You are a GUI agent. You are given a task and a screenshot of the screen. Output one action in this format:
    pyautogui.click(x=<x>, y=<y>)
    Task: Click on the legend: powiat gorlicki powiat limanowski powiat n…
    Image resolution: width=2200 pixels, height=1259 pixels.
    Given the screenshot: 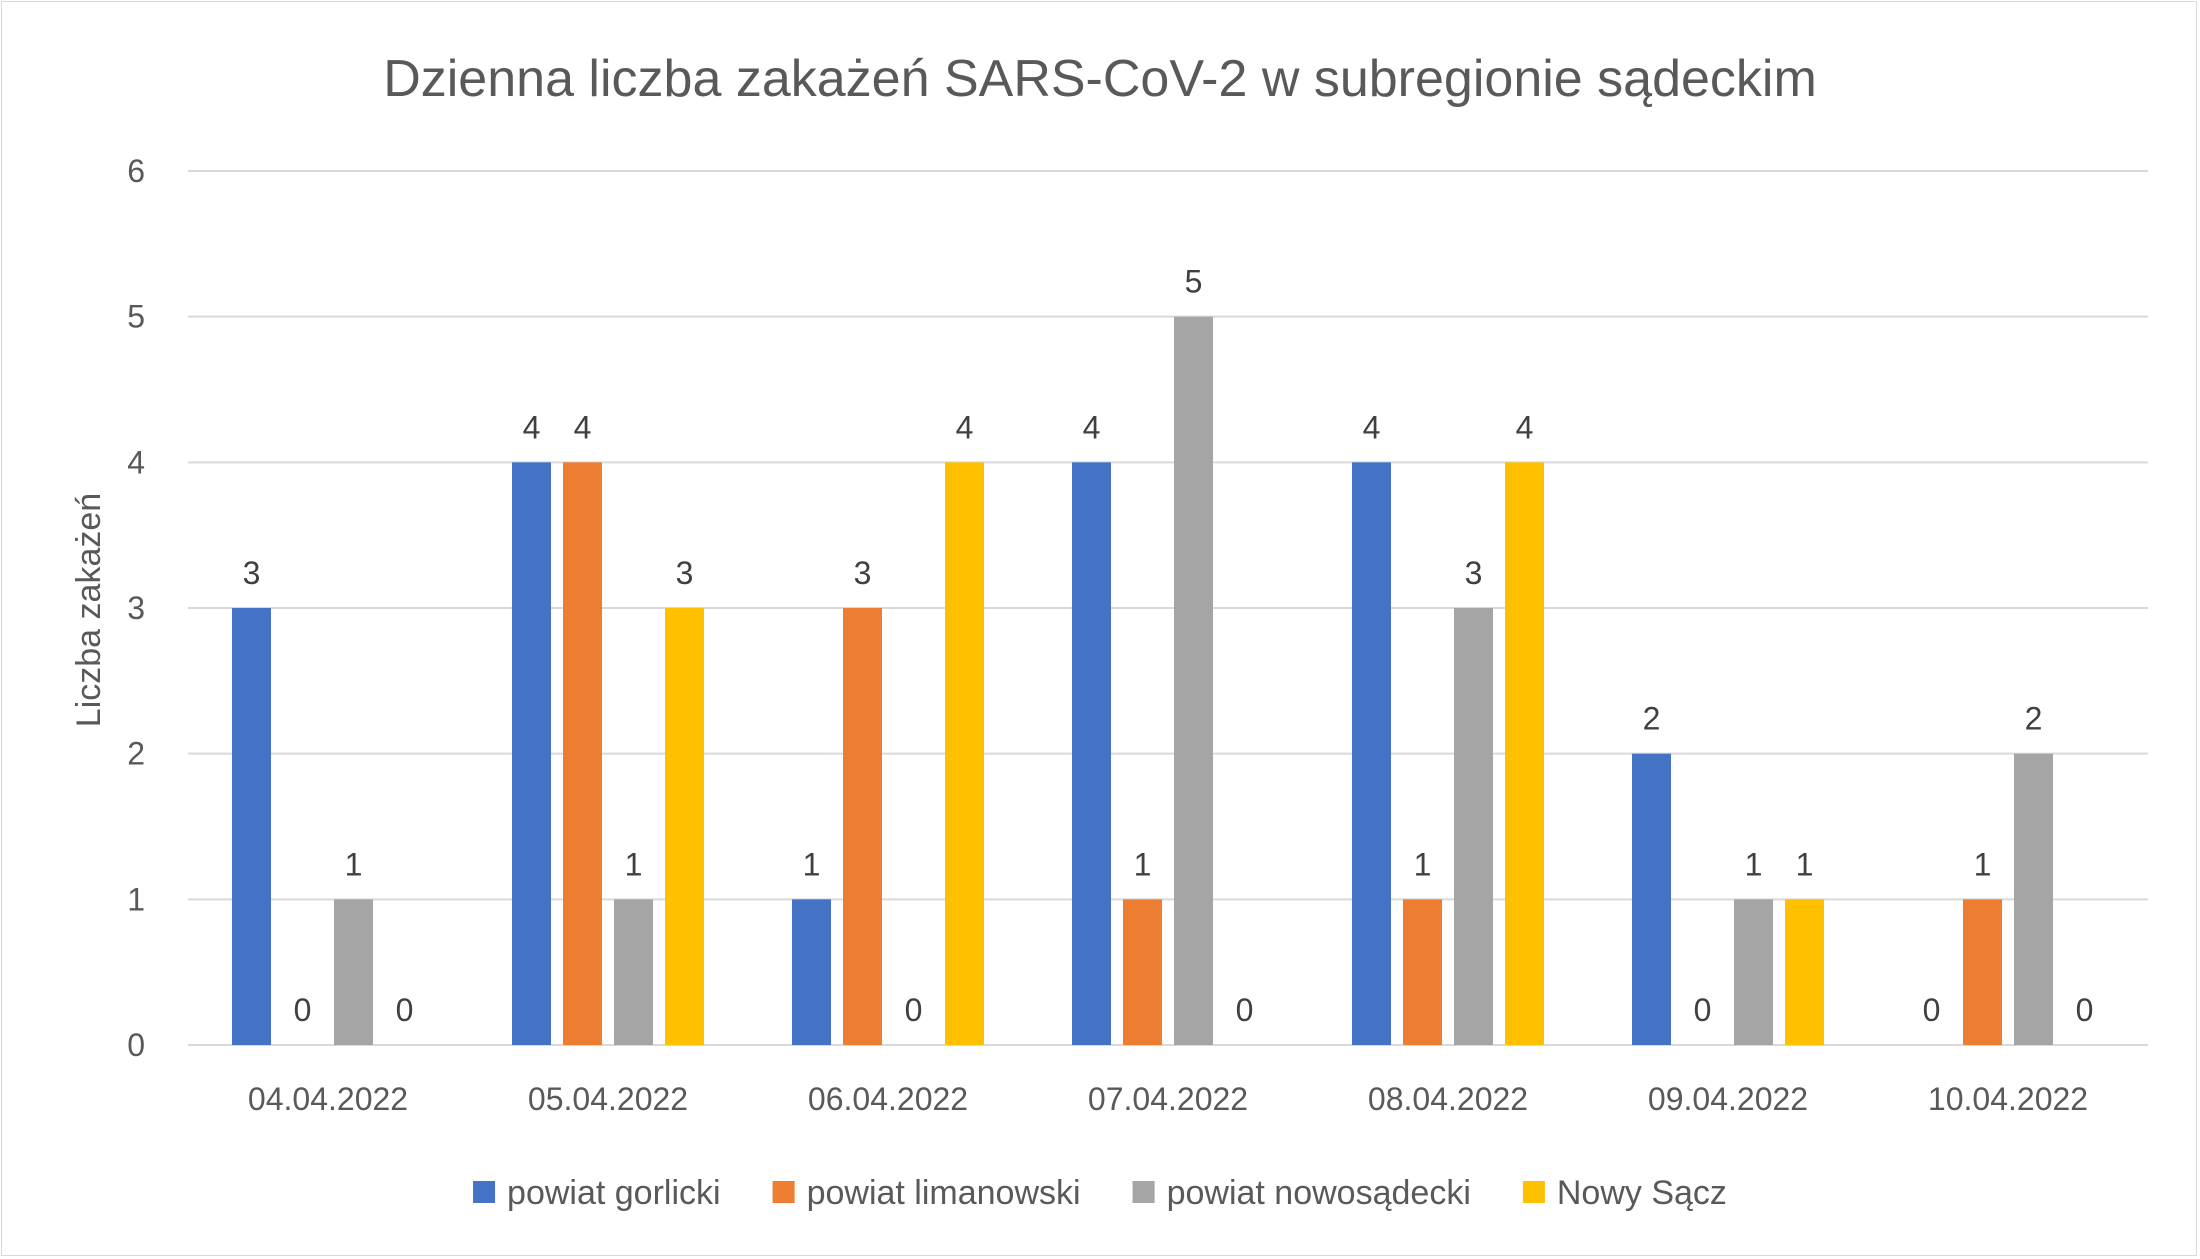 What is the action you would take?
    pyautogui.click(x=1100, y=1193)
    